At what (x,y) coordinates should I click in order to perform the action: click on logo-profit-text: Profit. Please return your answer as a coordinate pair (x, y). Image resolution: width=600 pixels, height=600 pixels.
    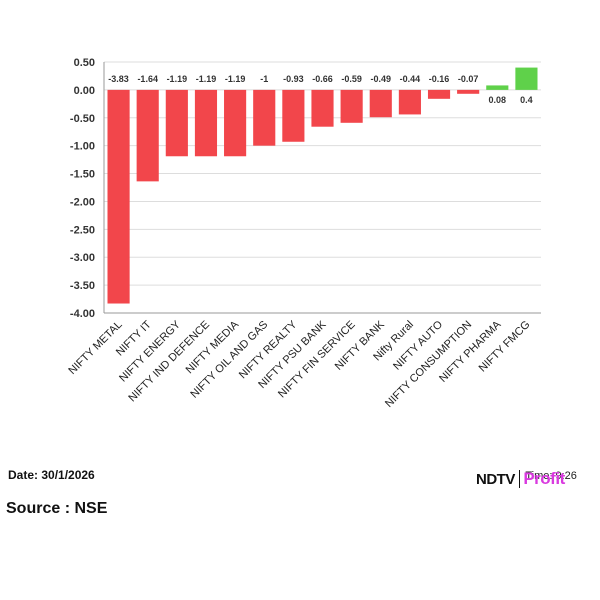
    Looking at the image, I should click on (544, 478).